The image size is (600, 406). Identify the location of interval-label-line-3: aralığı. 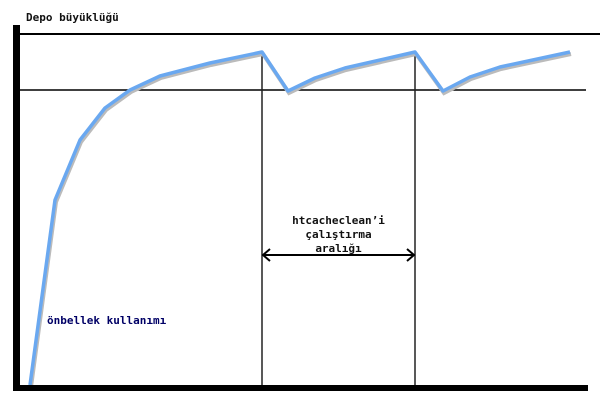
(338, 248).